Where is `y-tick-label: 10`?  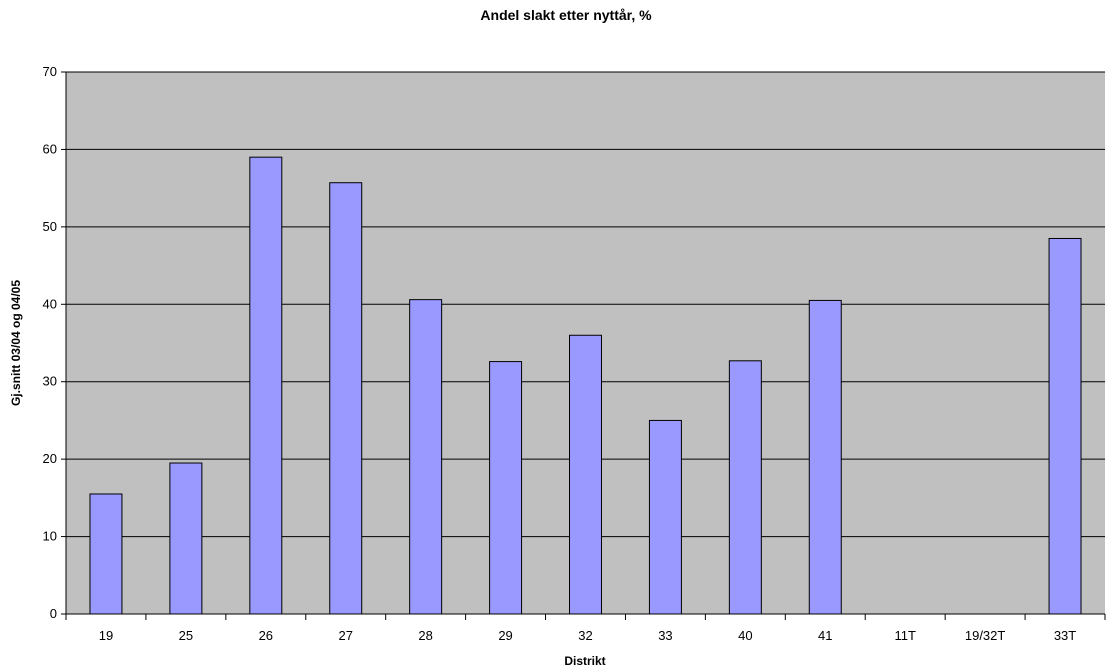 y-tick-label: 10 is located at coordinates (50, 536).